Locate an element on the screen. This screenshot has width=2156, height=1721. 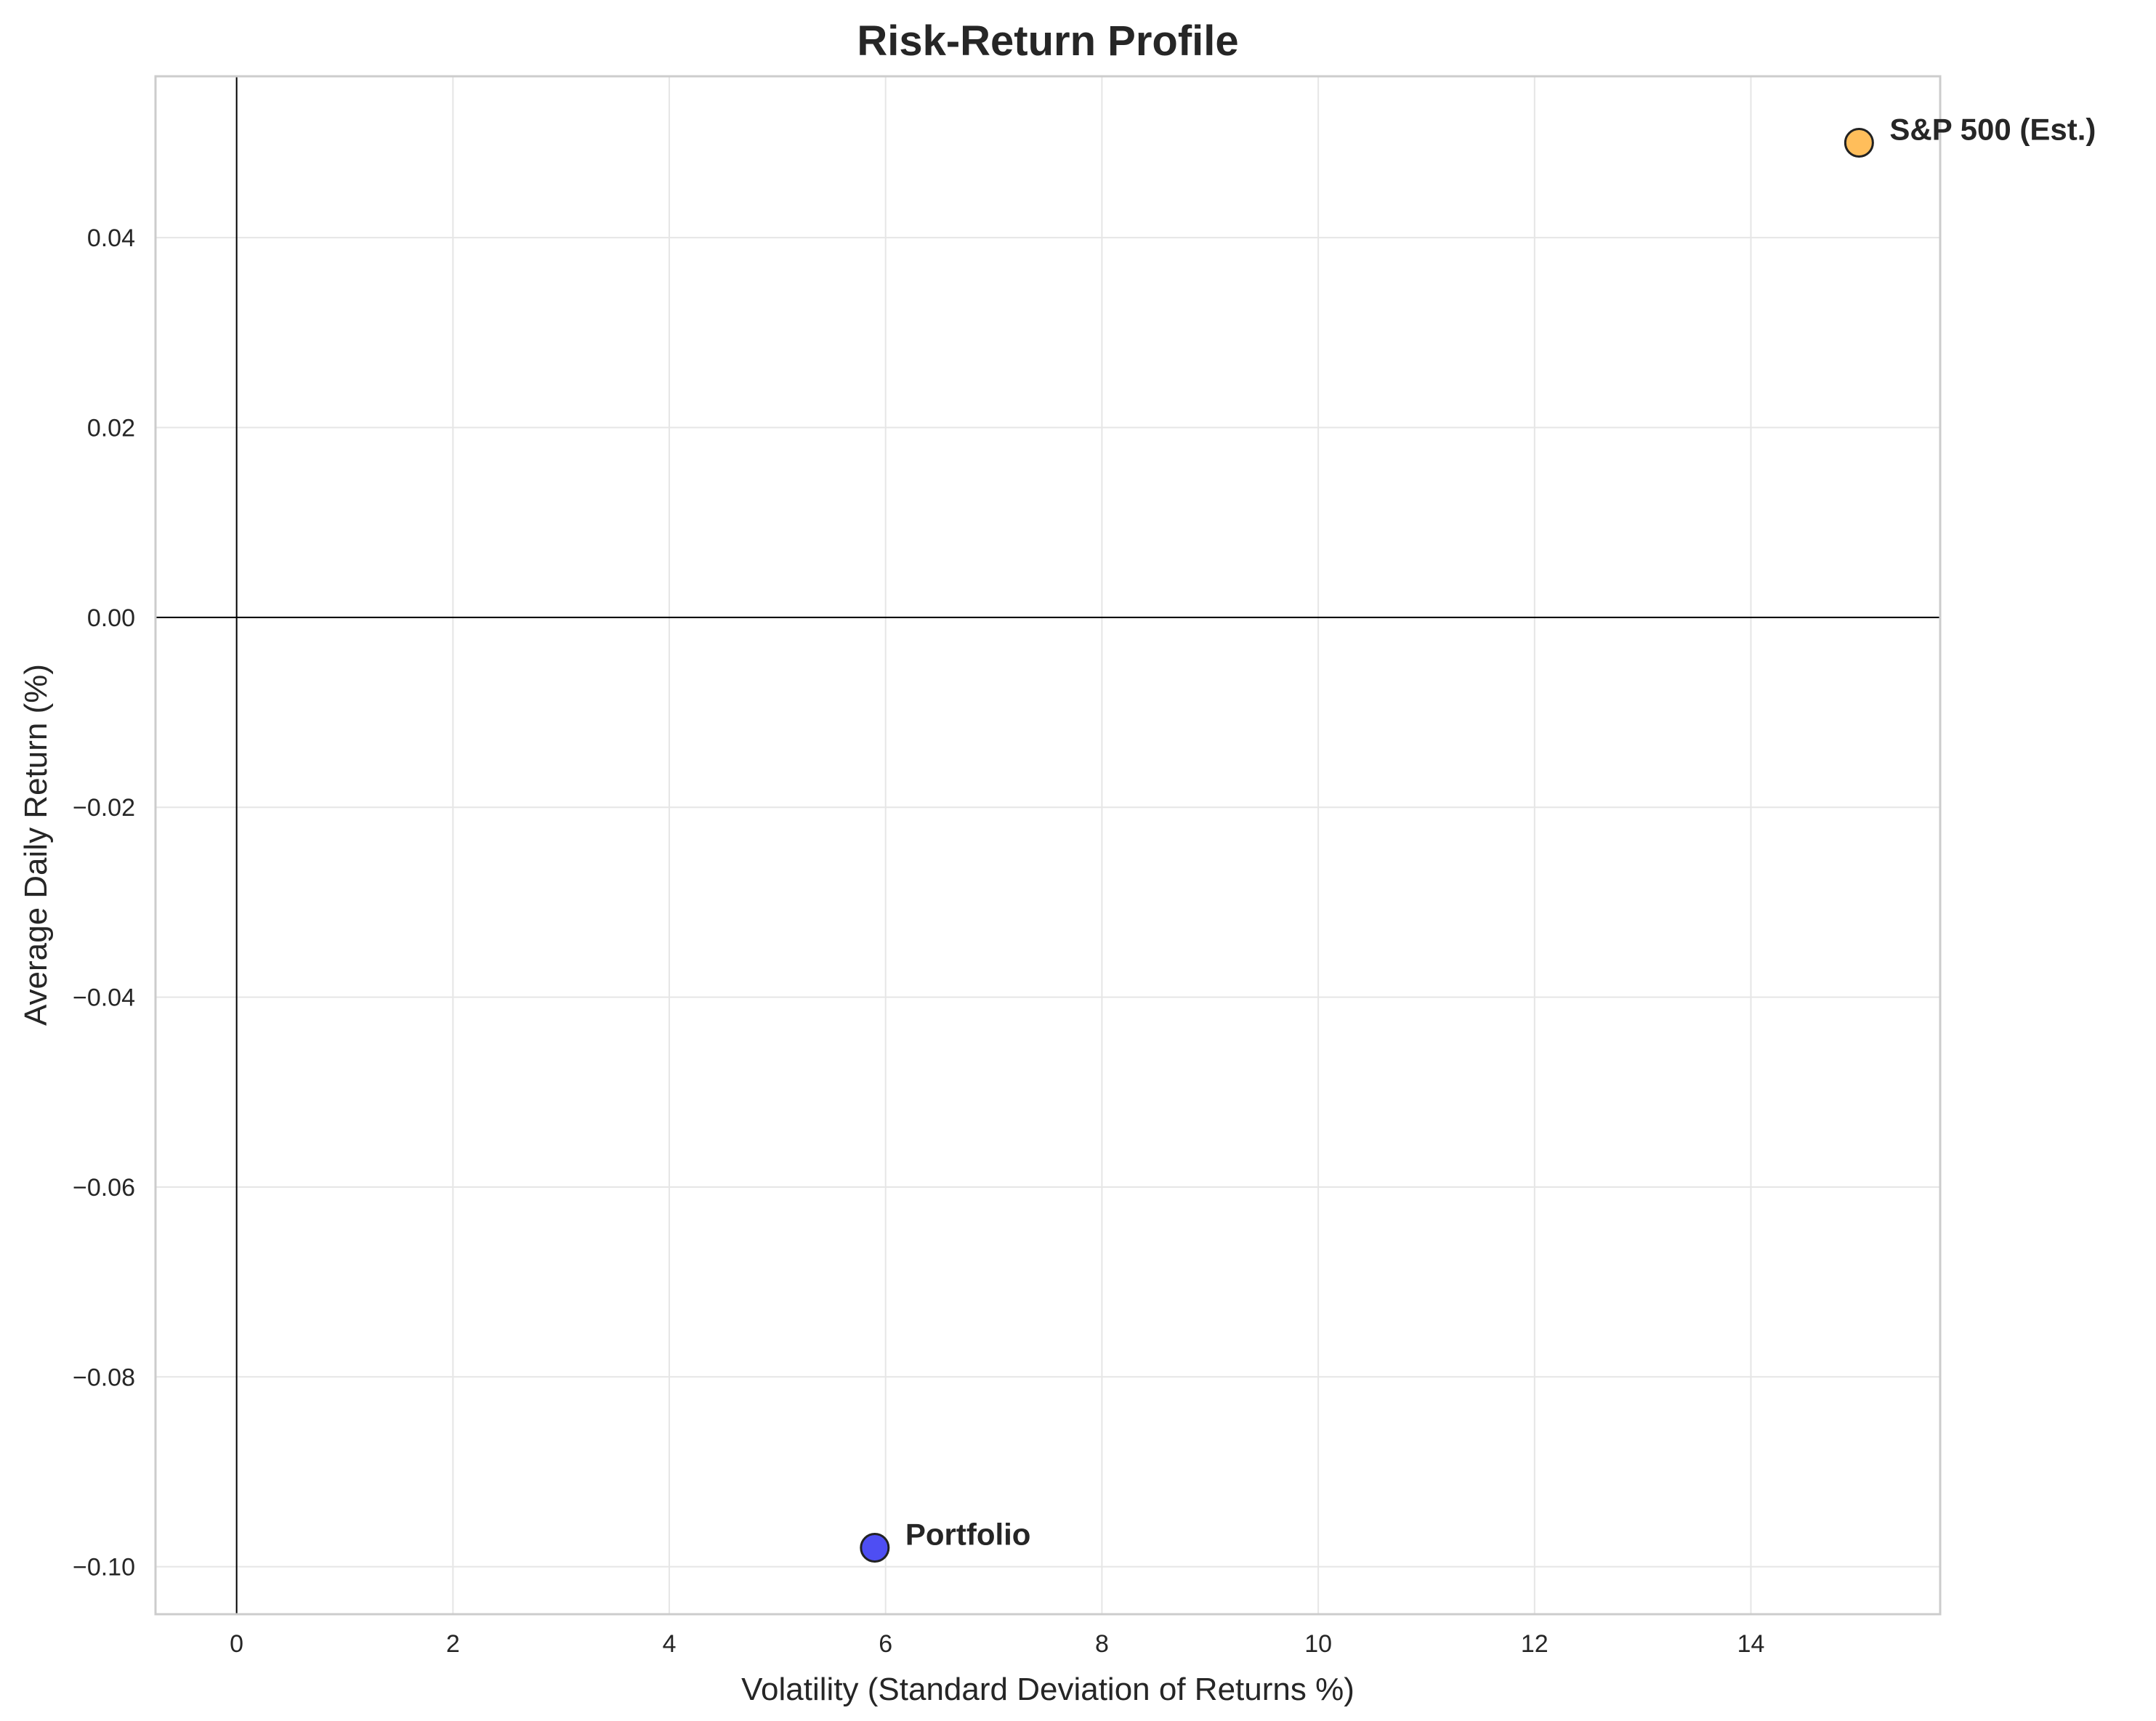
x-tick-label: 6 is located at coordinates (886, 1644).